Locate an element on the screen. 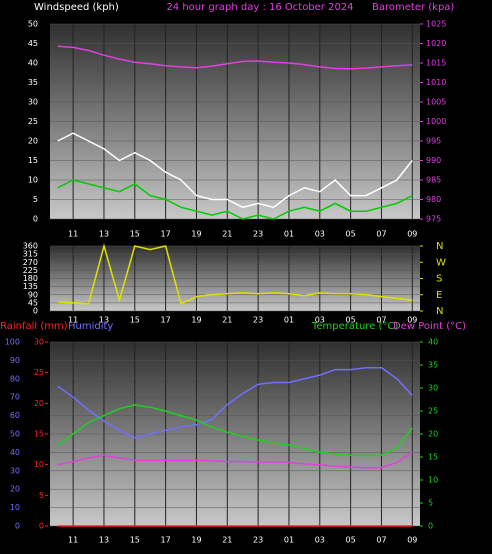 The height and width of the screenshot is (554, 492). y2-tick-label: 1020 is located at coordinates (436, 43).